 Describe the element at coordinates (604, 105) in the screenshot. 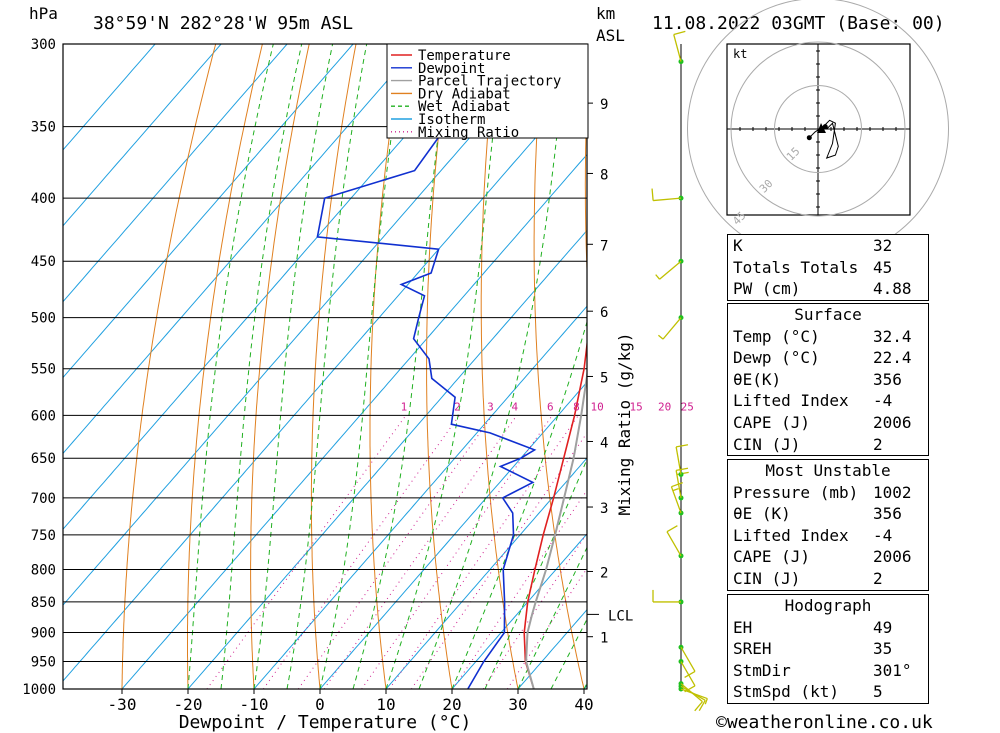

I see `height-tick-label: 9` at that location.